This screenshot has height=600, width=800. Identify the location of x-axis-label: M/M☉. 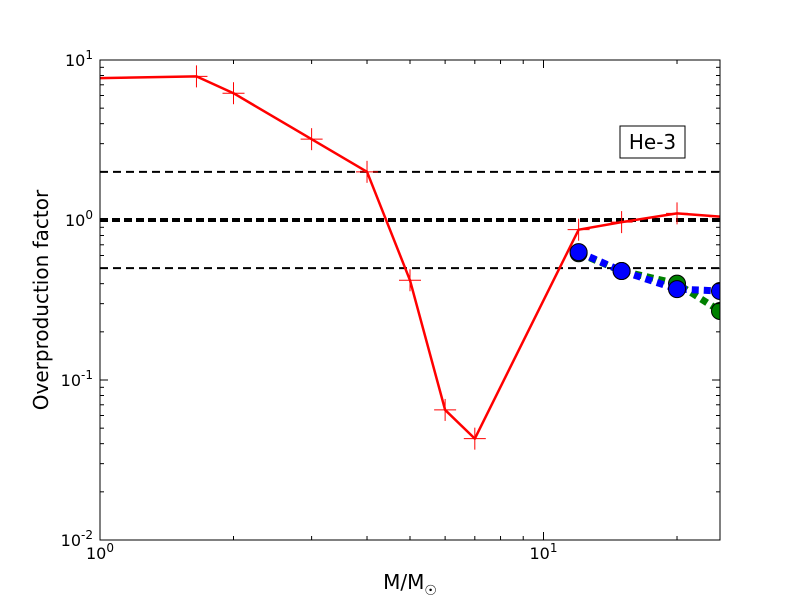
(410, 584).